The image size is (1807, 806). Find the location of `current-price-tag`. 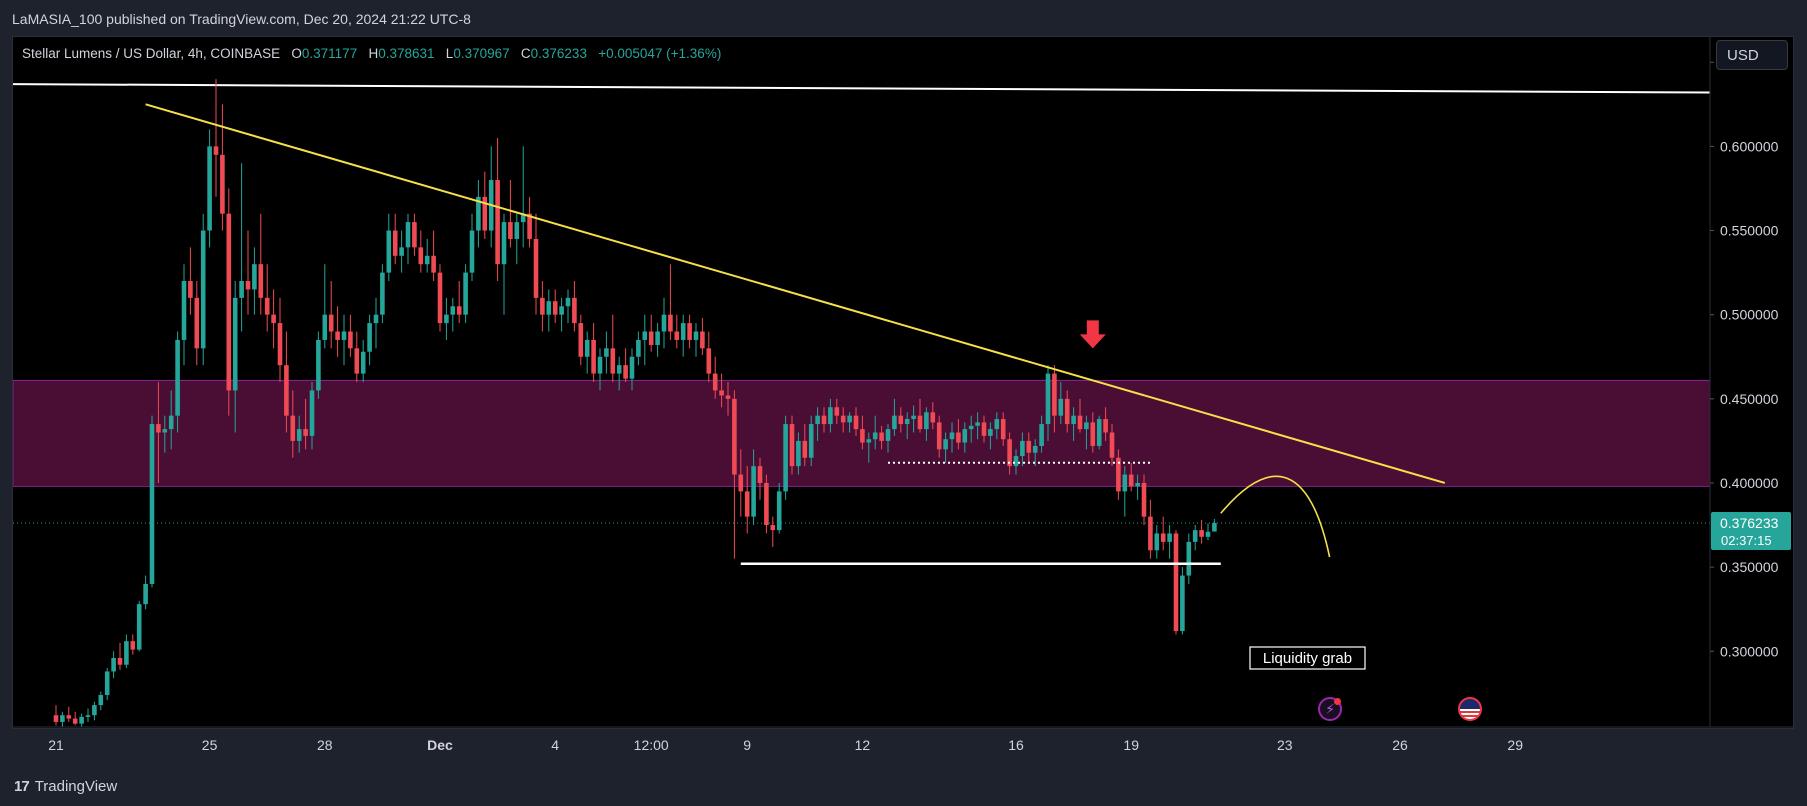

current-price-tag is located at coordinates (1751, 530).